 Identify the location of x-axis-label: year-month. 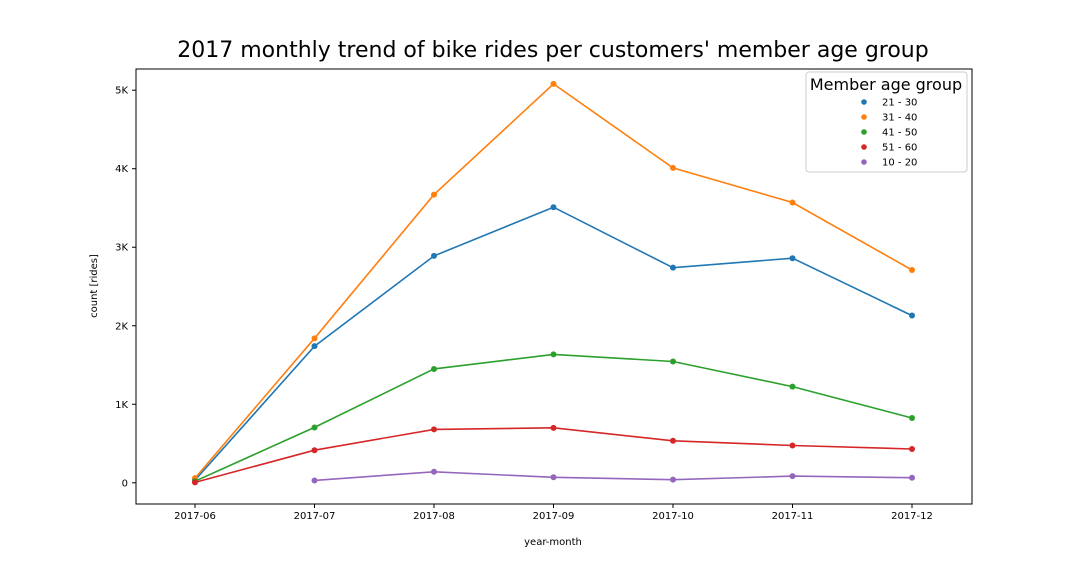
(553, 542).